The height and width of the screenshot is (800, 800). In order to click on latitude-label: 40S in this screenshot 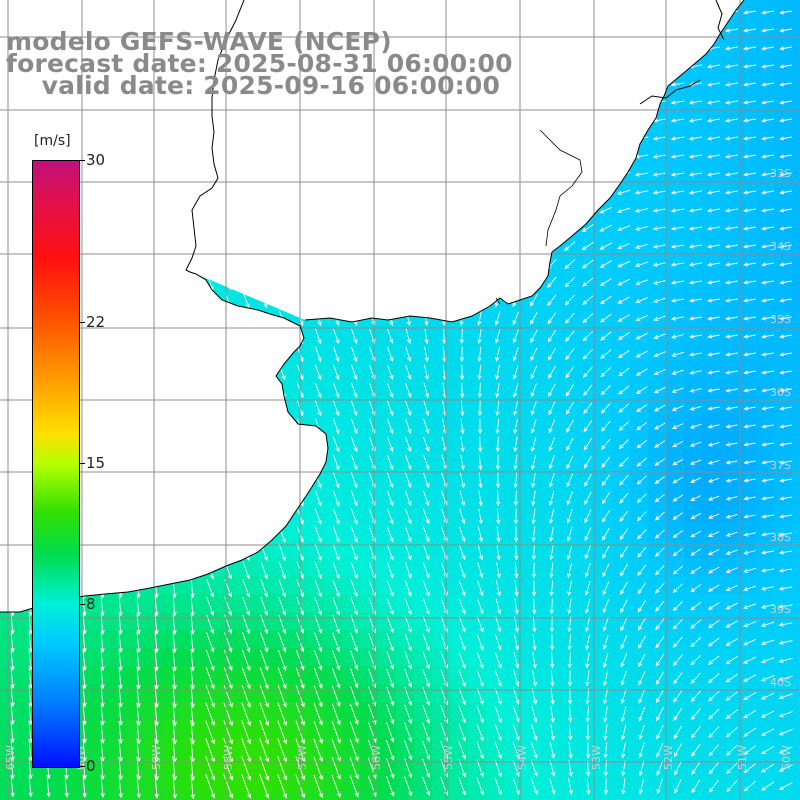, I will do `click(780, 682)`.